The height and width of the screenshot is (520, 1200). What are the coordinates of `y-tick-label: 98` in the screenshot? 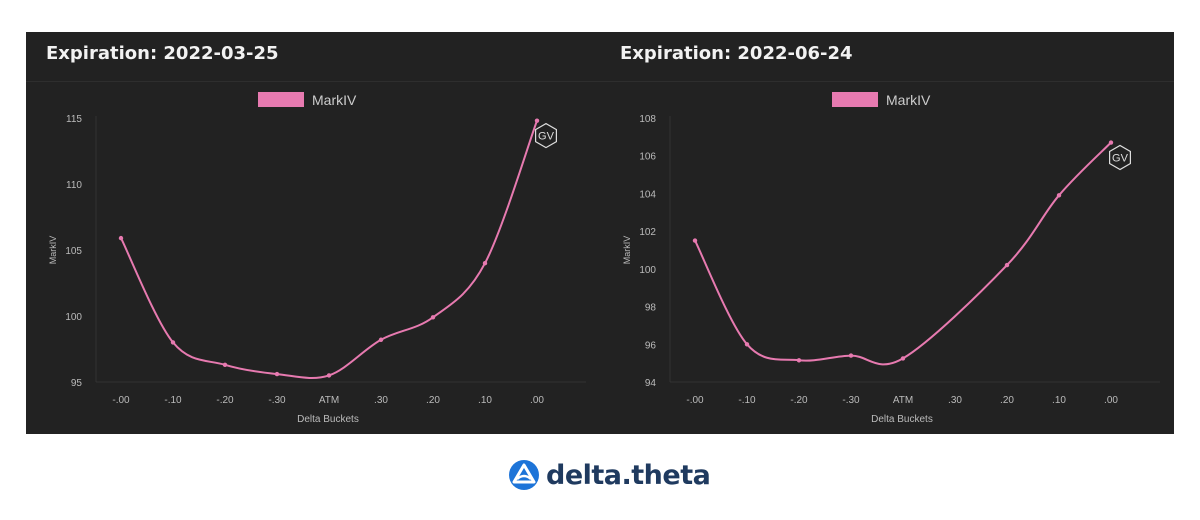 It's located at (651, 308).